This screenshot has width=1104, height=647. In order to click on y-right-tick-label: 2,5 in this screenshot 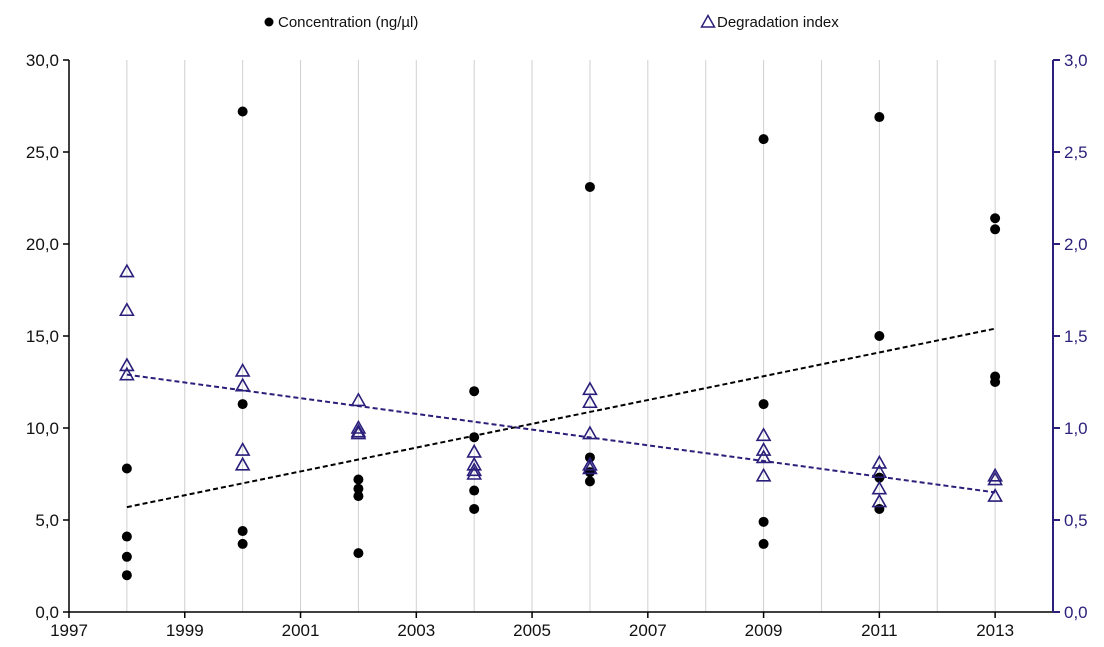, I will do `click(1076, 152)`.